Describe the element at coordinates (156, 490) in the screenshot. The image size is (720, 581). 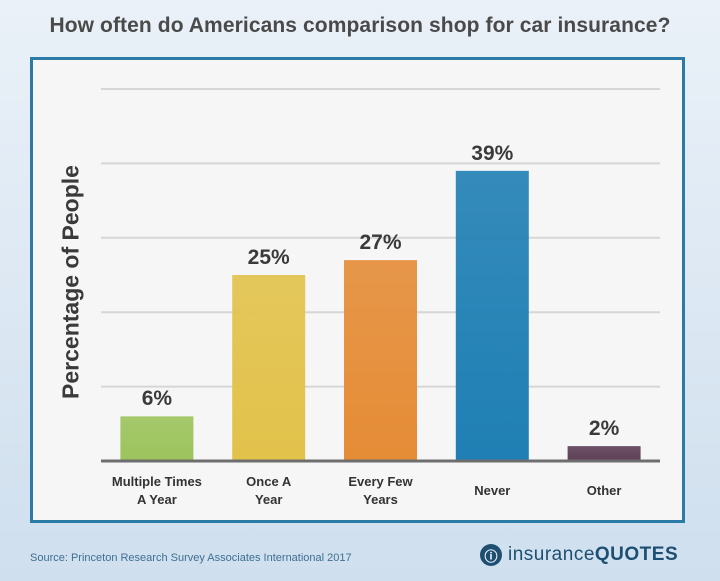
I see `x-tick-label: Multiple Times A Year` at that location.